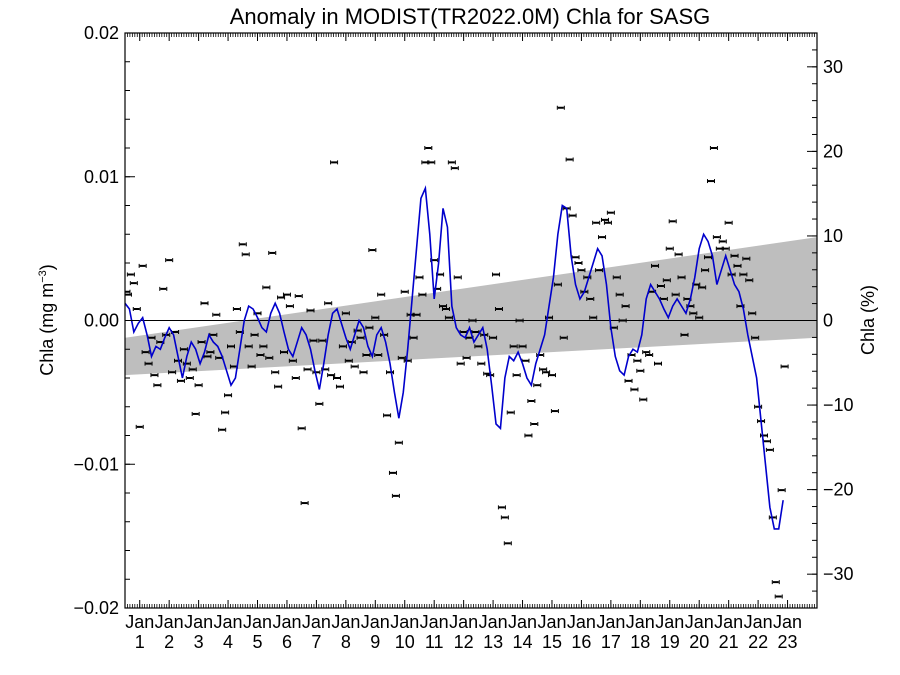  What do you see at coordinates (729, 642) in the screenshot?
I see `x-tick-year: 21` at bounding box center [729, 642].